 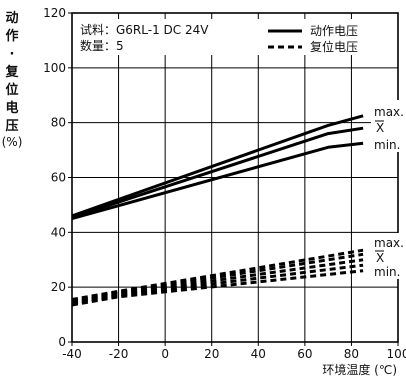 I want to click on x-tick-label: 0, so click(x=165, y=354).